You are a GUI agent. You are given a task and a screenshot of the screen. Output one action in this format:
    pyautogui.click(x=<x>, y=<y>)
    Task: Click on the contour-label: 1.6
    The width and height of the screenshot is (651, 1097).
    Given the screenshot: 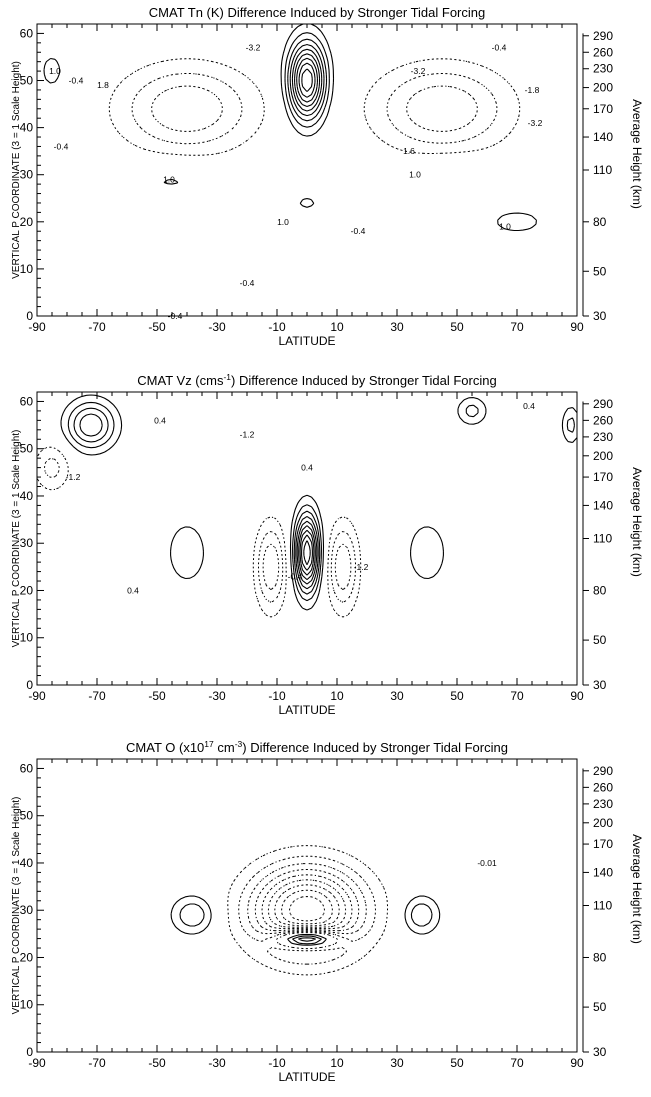 What is the action you would take?
    pyautogui.click(x=409, y=151)
    